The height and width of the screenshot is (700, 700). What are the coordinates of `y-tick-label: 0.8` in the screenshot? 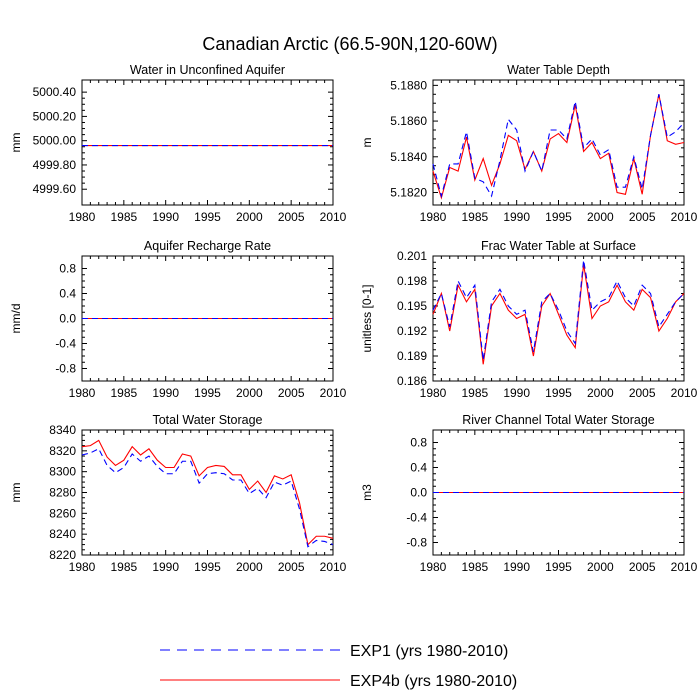 It's located at (67, 269).